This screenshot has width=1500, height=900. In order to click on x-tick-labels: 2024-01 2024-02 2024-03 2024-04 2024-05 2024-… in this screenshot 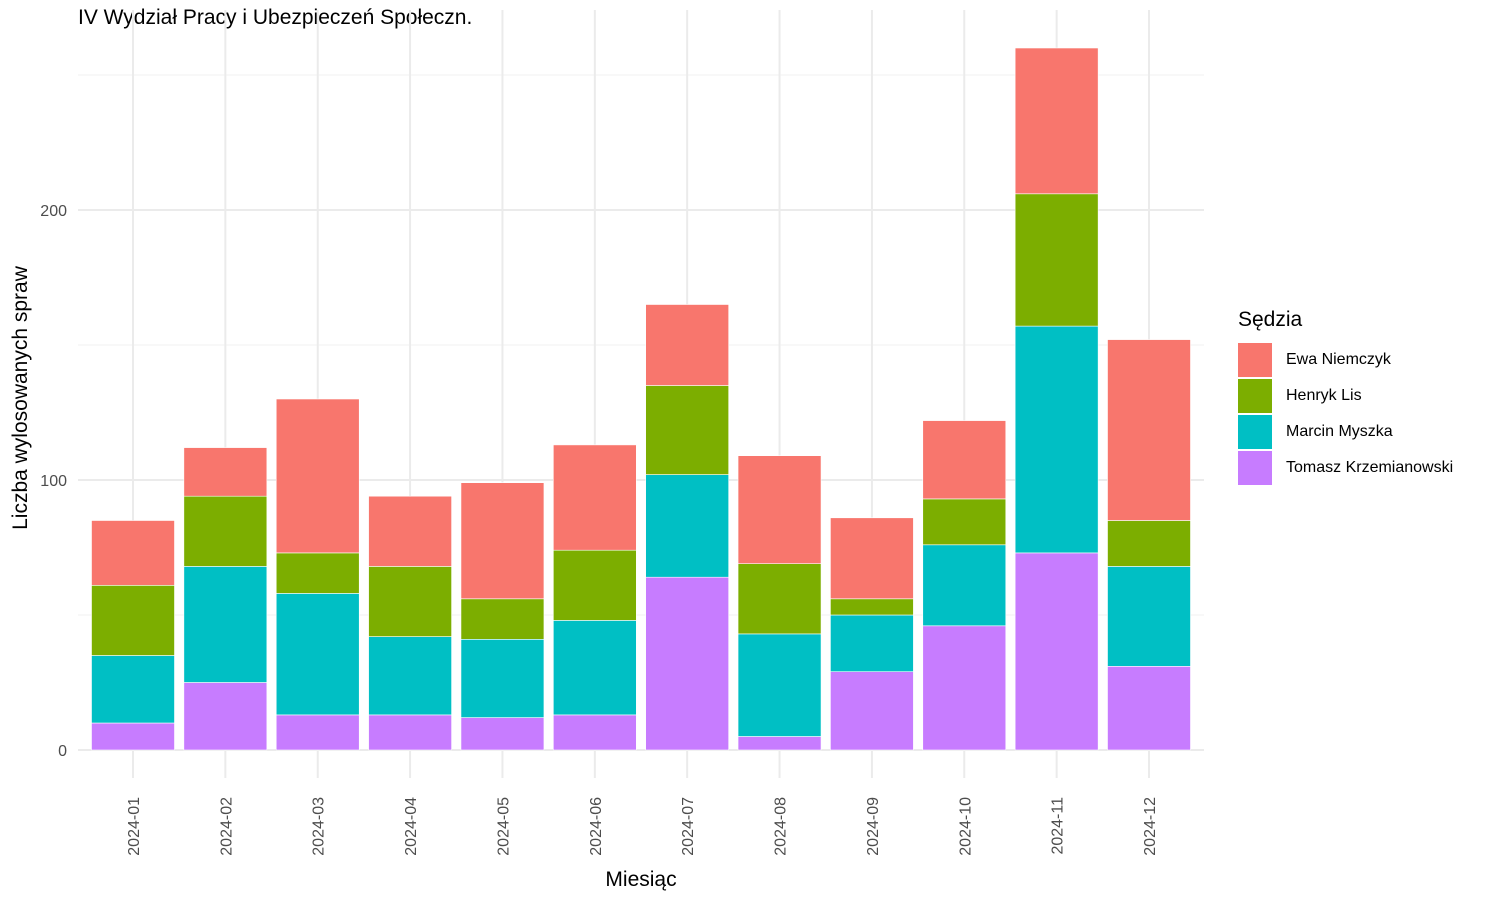, I will do `click(642, 826)`.